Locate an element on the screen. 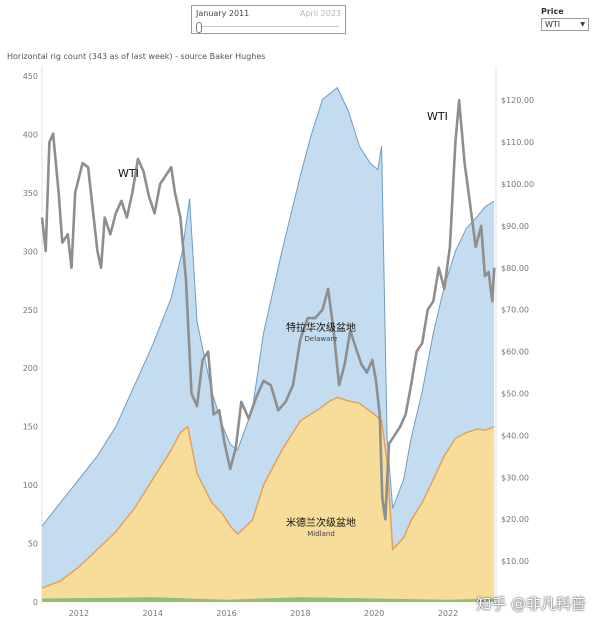  y-left-tick-label: 250 is located at coordinates (30, 310).